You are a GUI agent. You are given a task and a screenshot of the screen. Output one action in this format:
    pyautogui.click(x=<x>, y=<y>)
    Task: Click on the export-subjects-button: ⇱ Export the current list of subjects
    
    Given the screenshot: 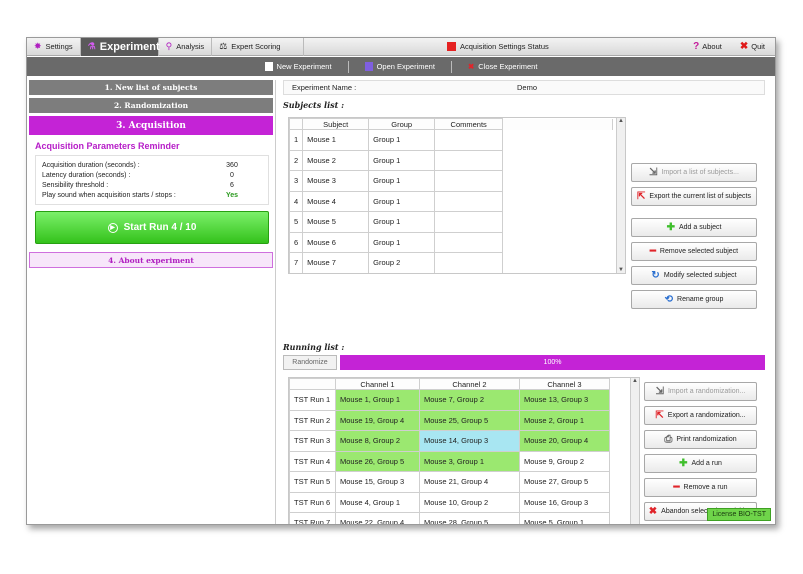 What is the action you would take?
    pyautogui.click(x=694, y=196)
    